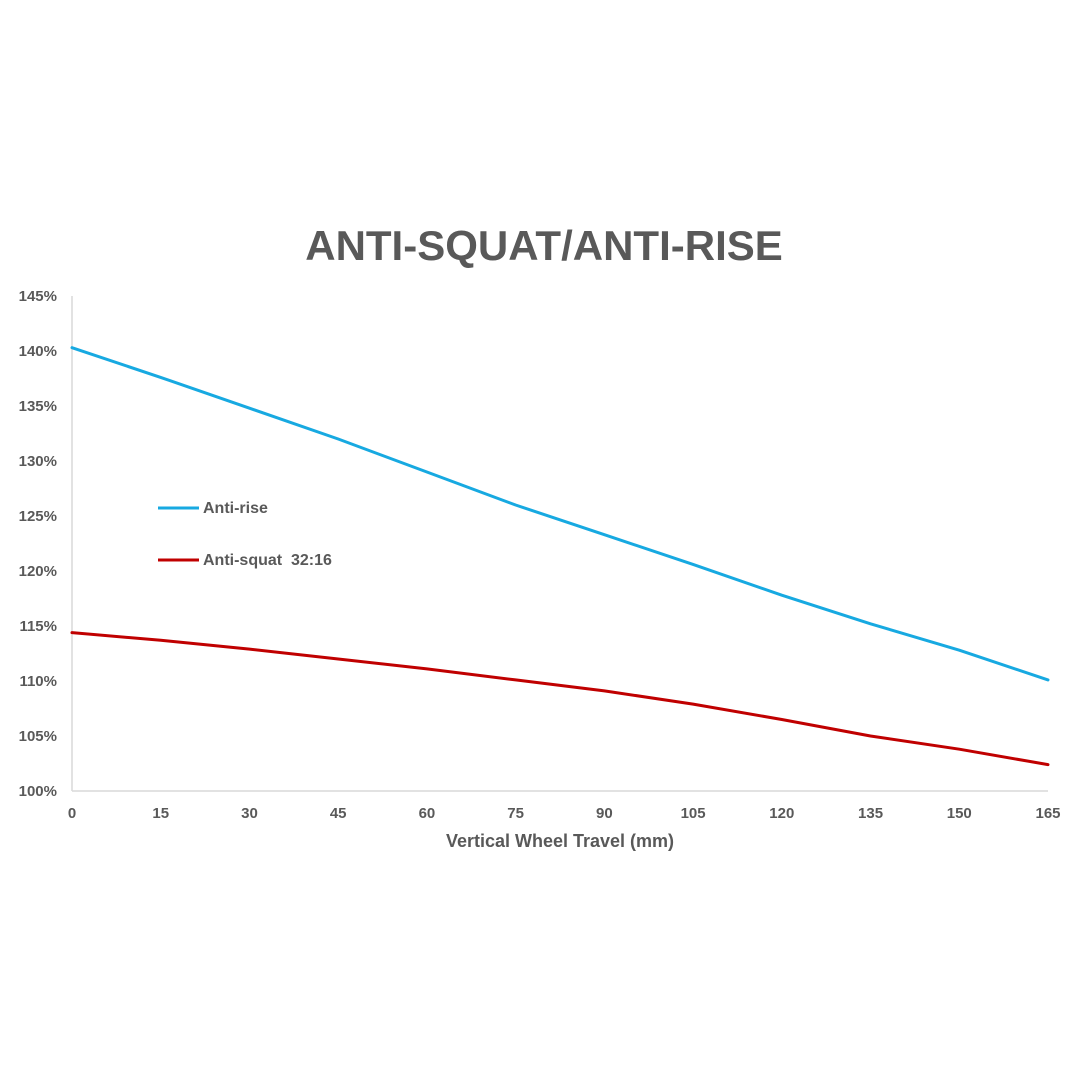  What do you see at coordinates (38, 736) in the screenshot?
I see `y-tick-label: 105%` at bounding box center [38, 736].